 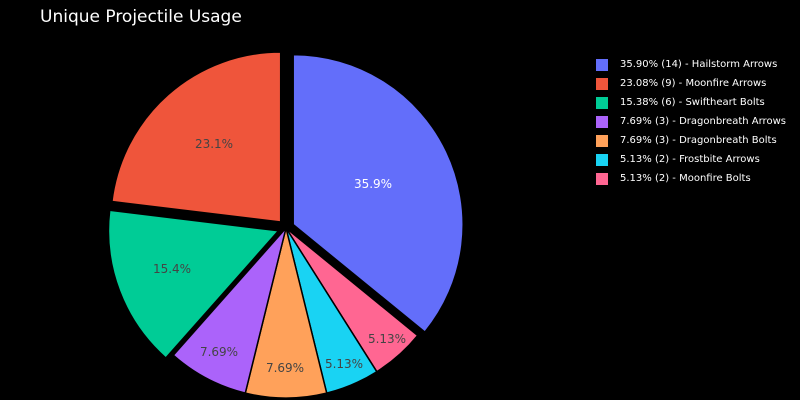 What do you see at coordinates (141, 17) in the screenshot?
I see `chart-title: Unique Projectile Usage` at bounding box center [141, 17].